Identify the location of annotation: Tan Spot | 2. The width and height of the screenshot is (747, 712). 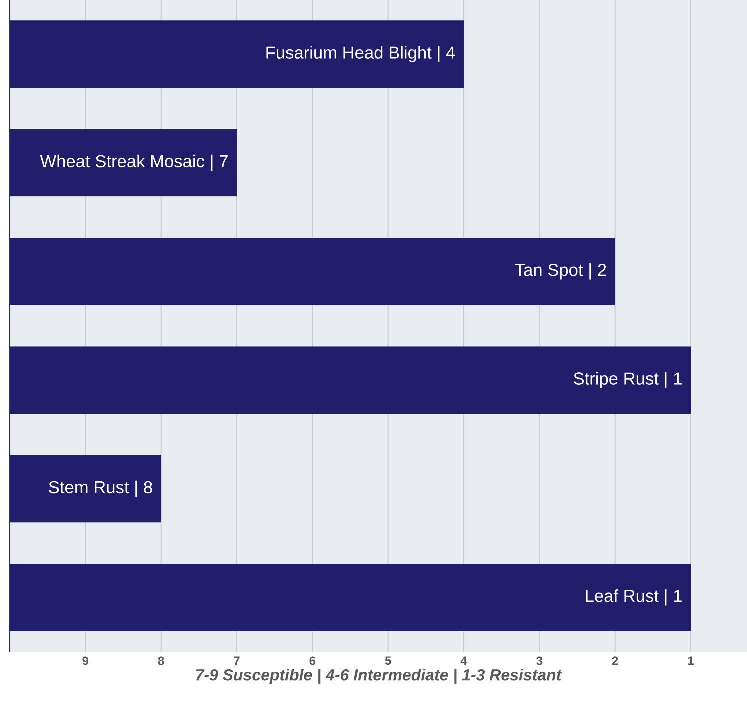
(560, 272).